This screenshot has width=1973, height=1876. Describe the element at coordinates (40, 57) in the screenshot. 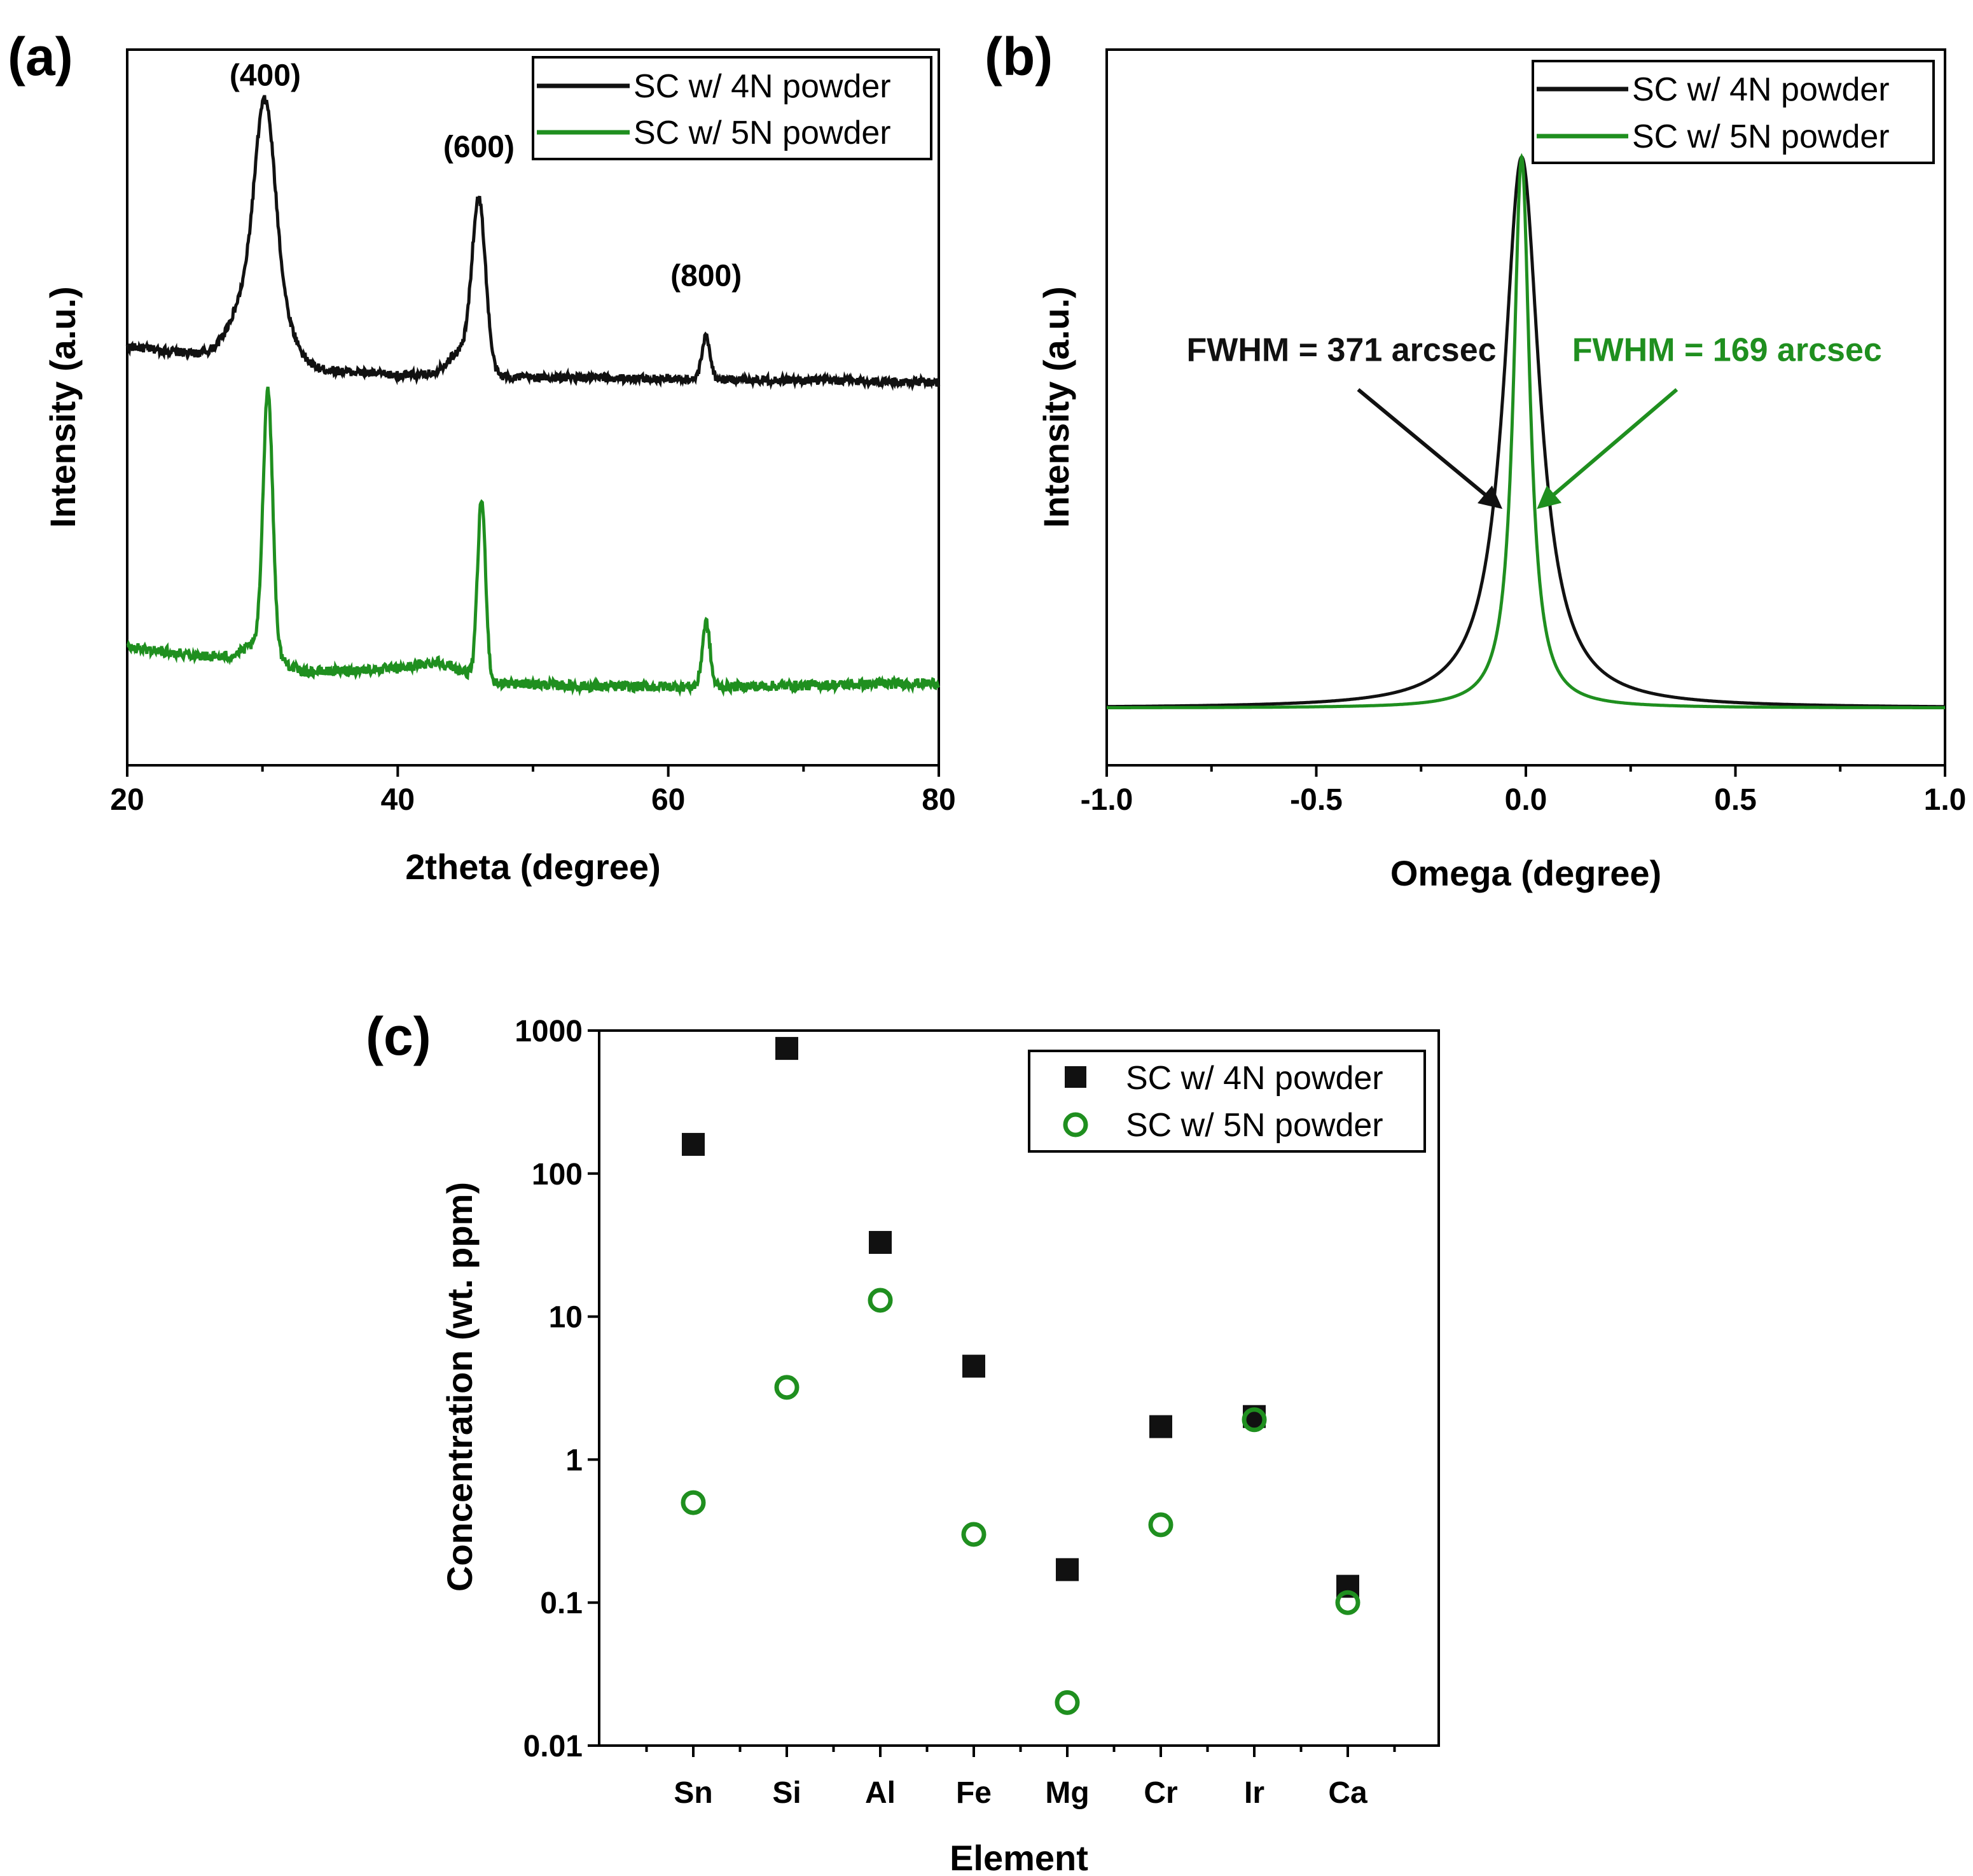

I see `panel-a-label: (a)` at that location.